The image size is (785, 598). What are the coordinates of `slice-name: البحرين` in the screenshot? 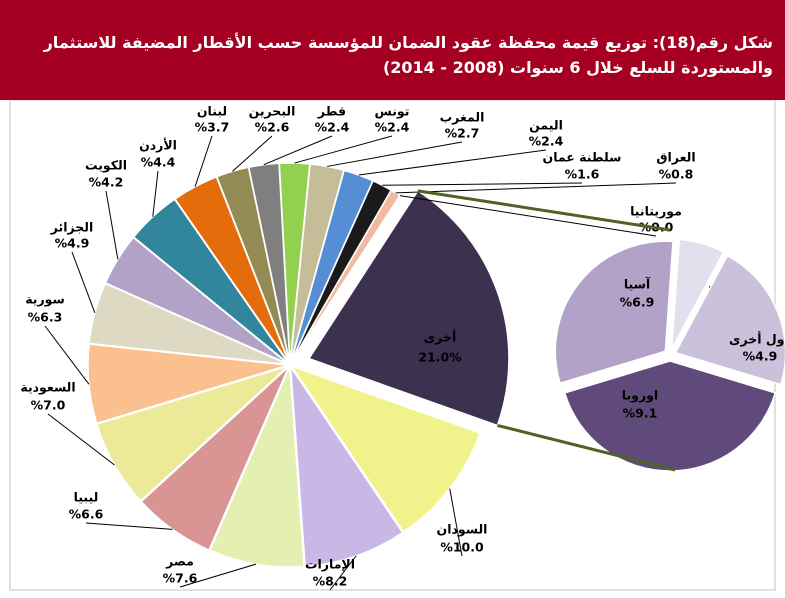 It's located at (272, 111).